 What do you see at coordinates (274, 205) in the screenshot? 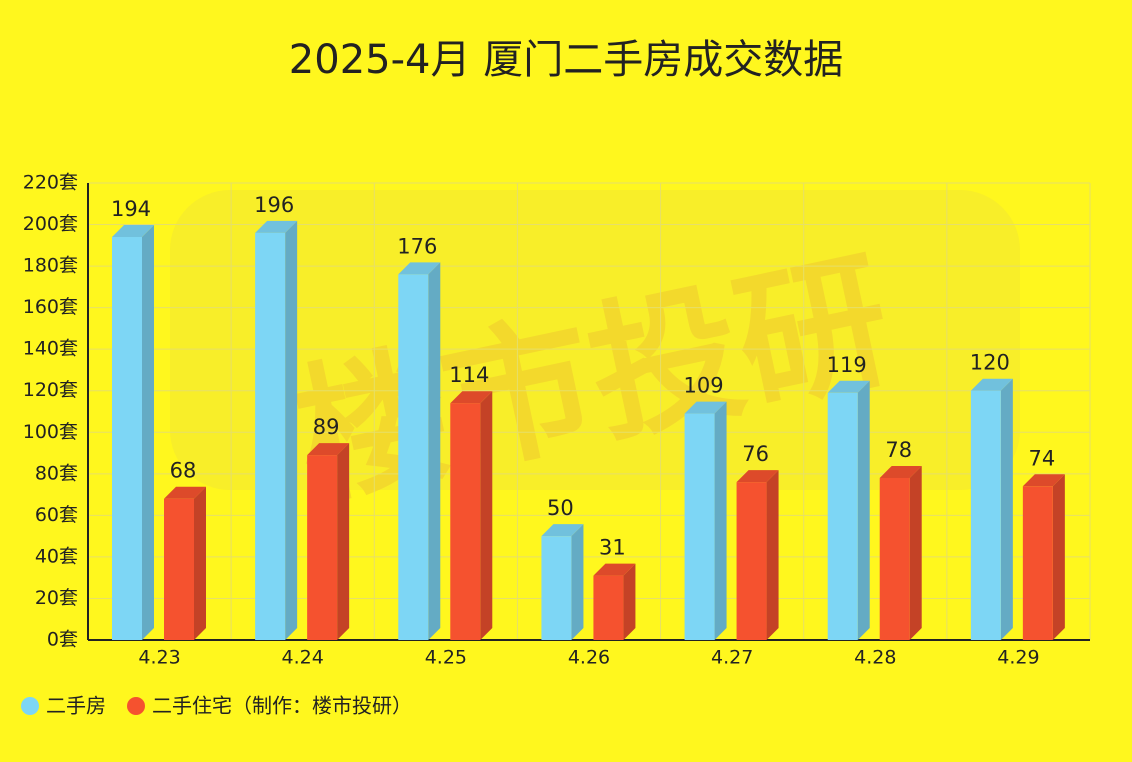
I see `value-label: 196` at bounding box center [274, 205].